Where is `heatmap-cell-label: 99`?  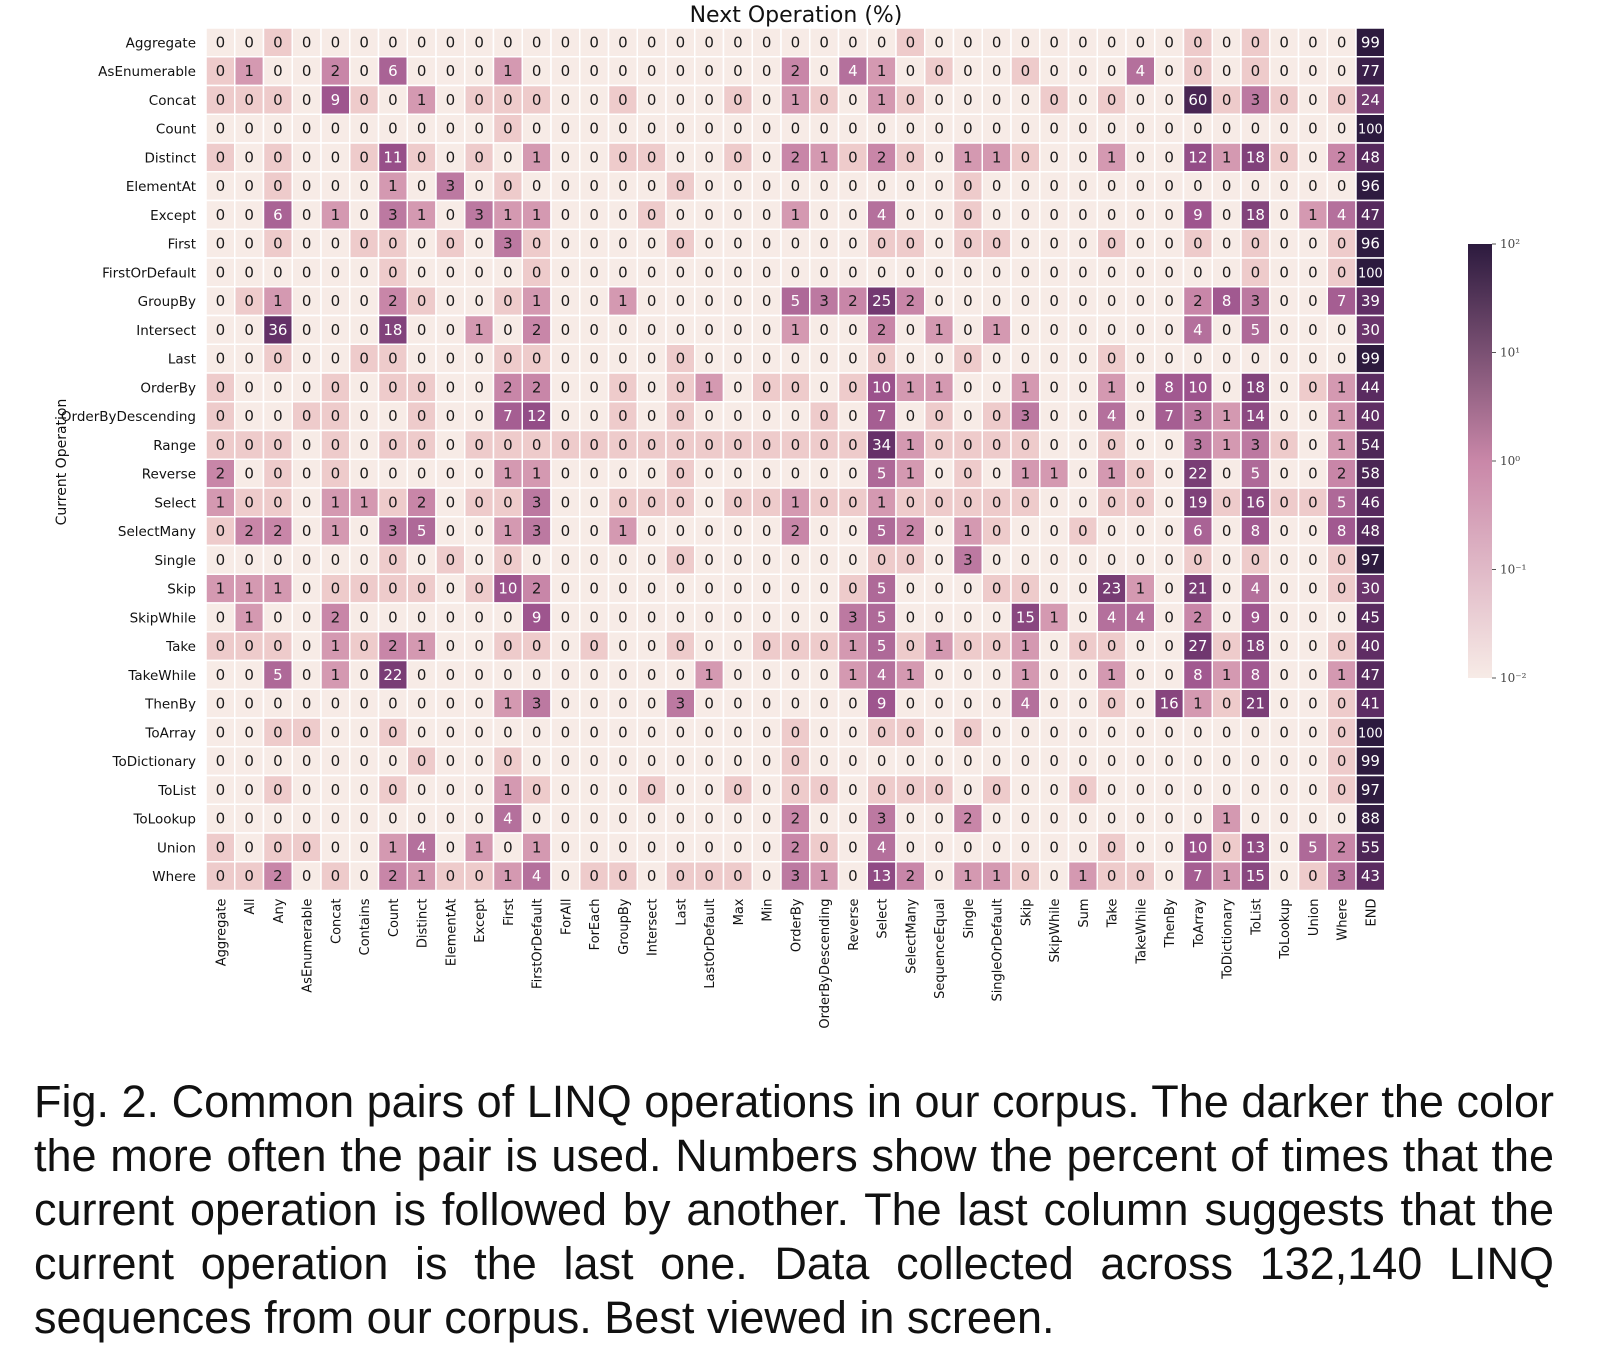
heatmap-cell-label: 99 is located at coordinates (1370, 42).